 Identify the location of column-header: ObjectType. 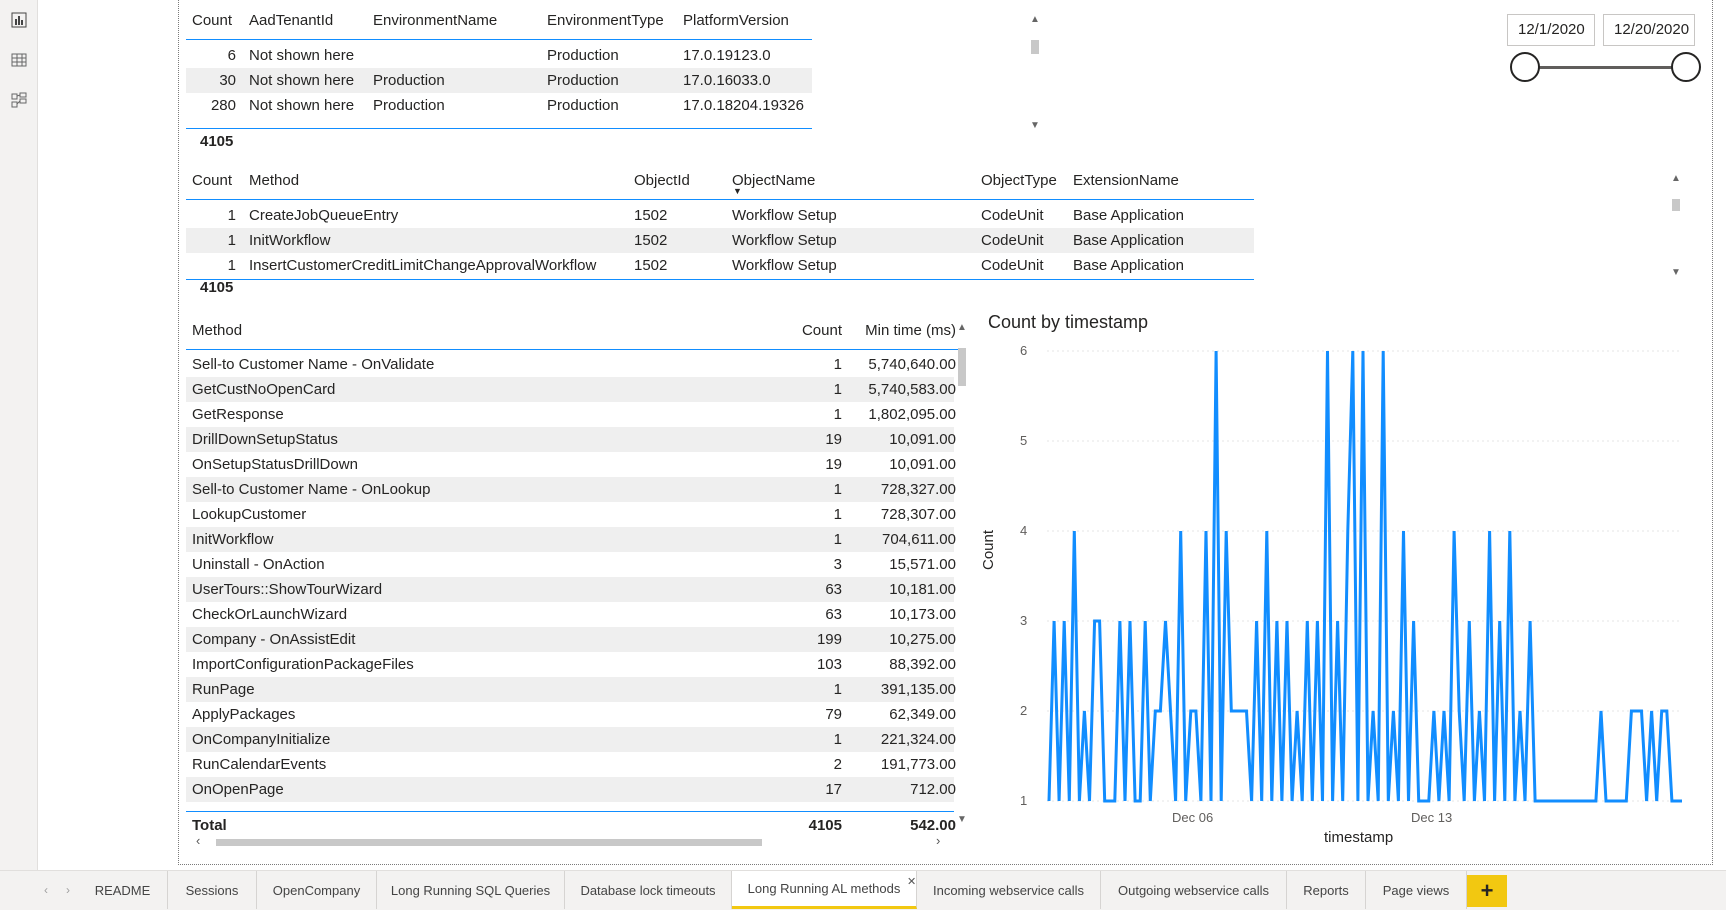
(1019, 180).